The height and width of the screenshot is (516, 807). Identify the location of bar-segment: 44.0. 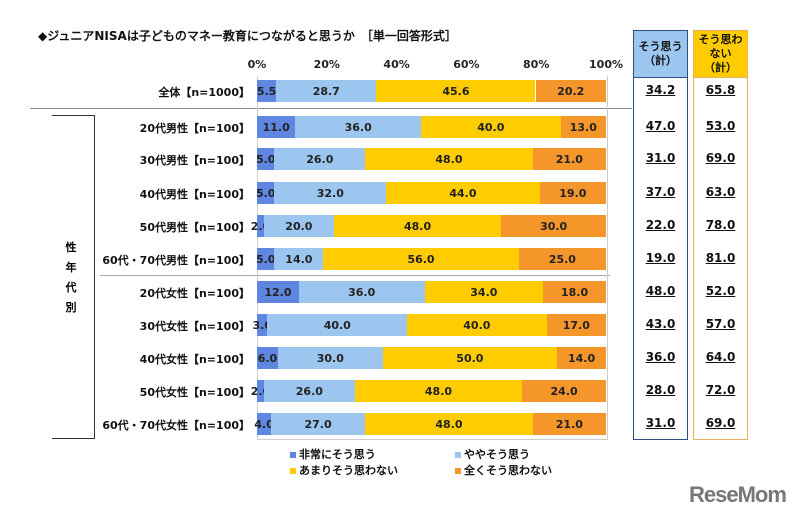
(463, 193).